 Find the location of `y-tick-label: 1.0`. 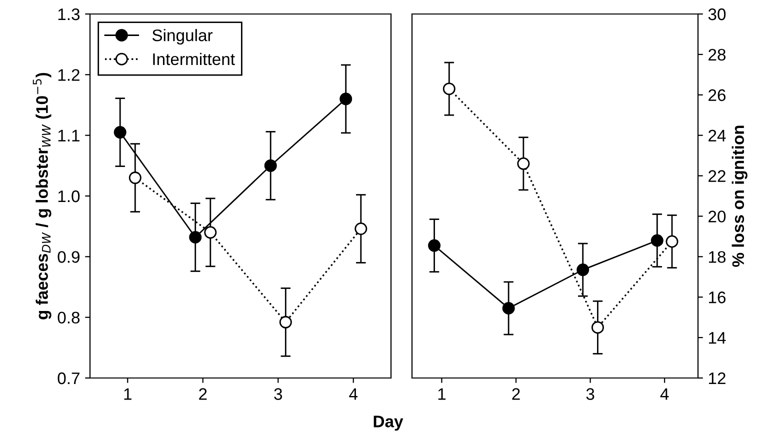

y-tick-label: 1.0 is located at coordinates (69, 196).